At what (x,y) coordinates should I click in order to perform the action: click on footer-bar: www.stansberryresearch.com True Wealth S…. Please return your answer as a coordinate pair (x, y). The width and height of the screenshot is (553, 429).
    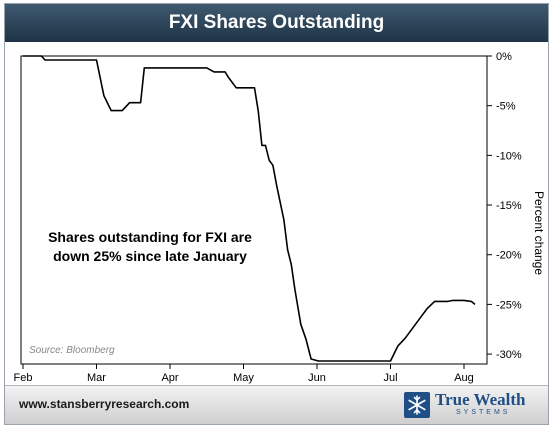
    Looking at the image, I should click on (276, 404).